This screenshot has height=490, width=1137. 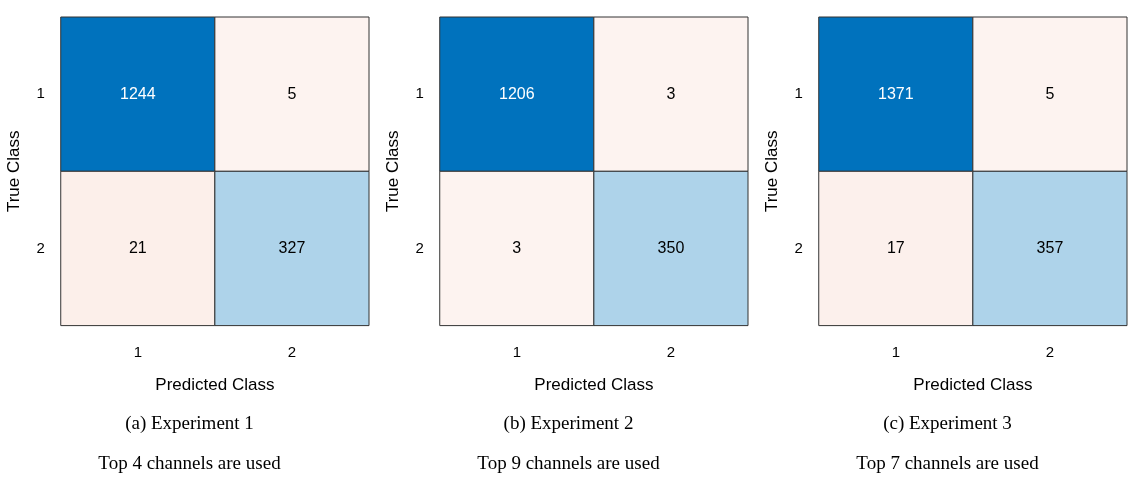 I want to click on data-label: 327, so click(x=292, y=247).